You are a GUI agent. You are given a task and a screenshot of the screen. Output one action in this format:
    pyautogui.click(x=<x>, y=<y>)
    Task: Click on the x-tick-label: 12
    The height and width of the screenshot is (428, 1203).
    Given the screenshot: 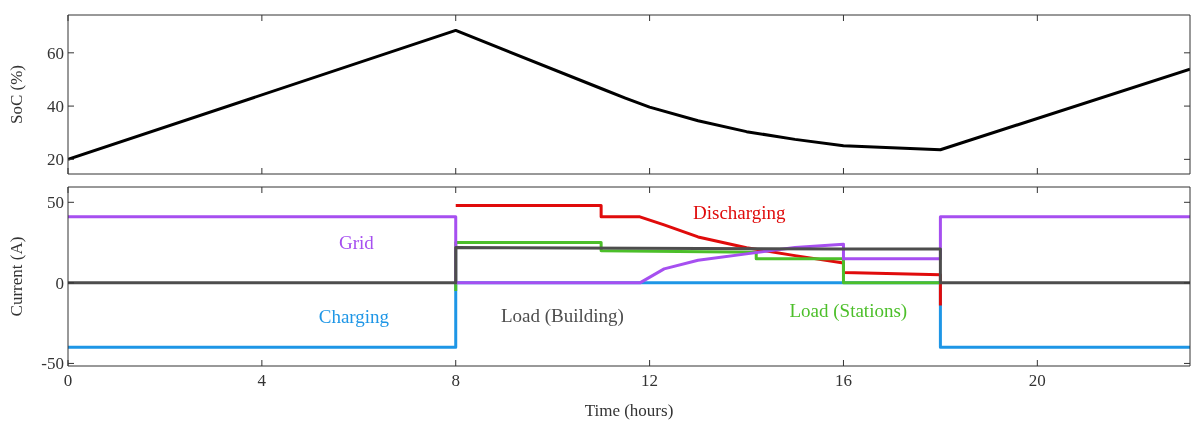 What is the action you would take?
    pyautogui.click(x=650, y=381)
    